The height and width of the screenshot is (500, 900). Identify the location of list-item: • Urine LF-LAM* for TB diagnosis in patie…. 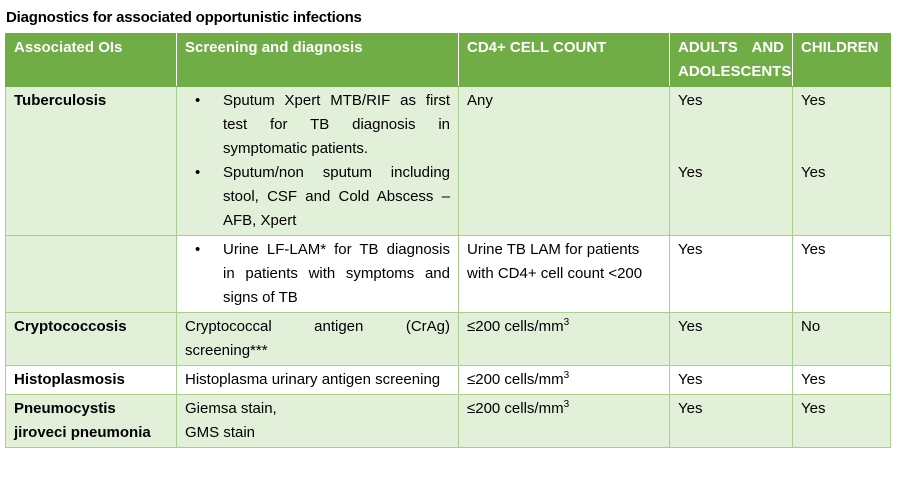
(322, 274).